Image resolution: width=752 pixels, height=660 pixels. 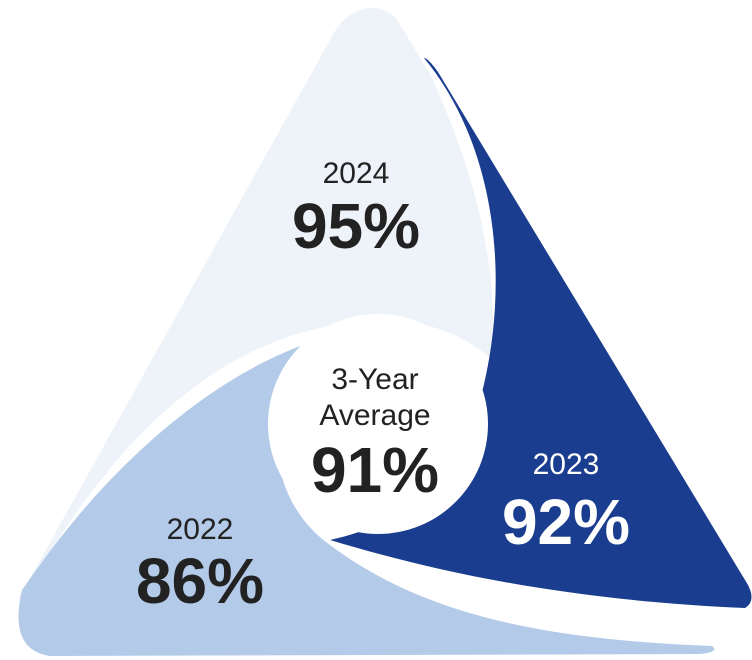 I want to click on year-2024-label: 2024, so click(x=356, y=173).